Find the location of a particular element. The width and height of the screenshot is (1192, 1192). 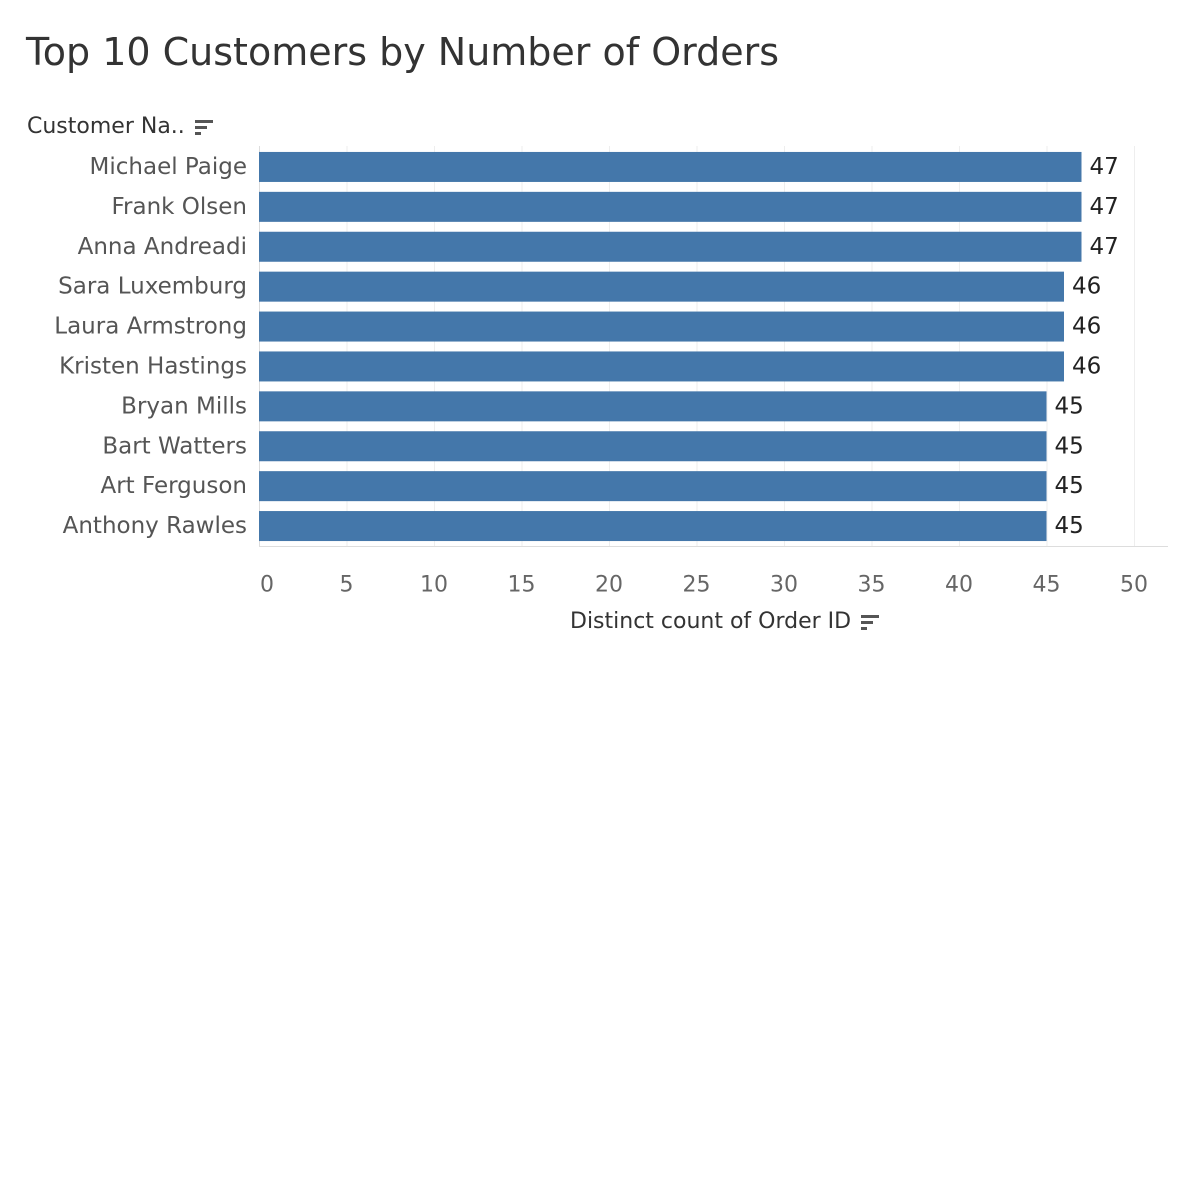

row-header: Customer Na.. is located at coordinates (121, 126).